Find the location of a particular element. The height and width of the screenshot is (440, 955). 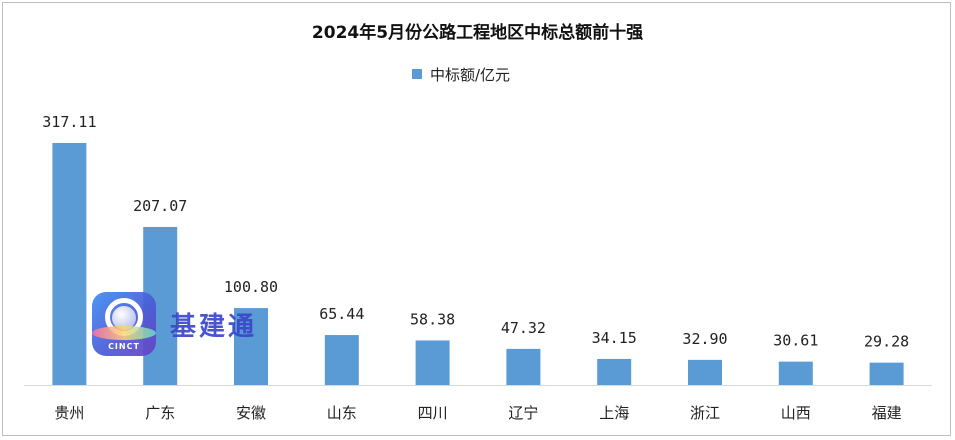

bar-山东 is located at coordinates (341, 360).